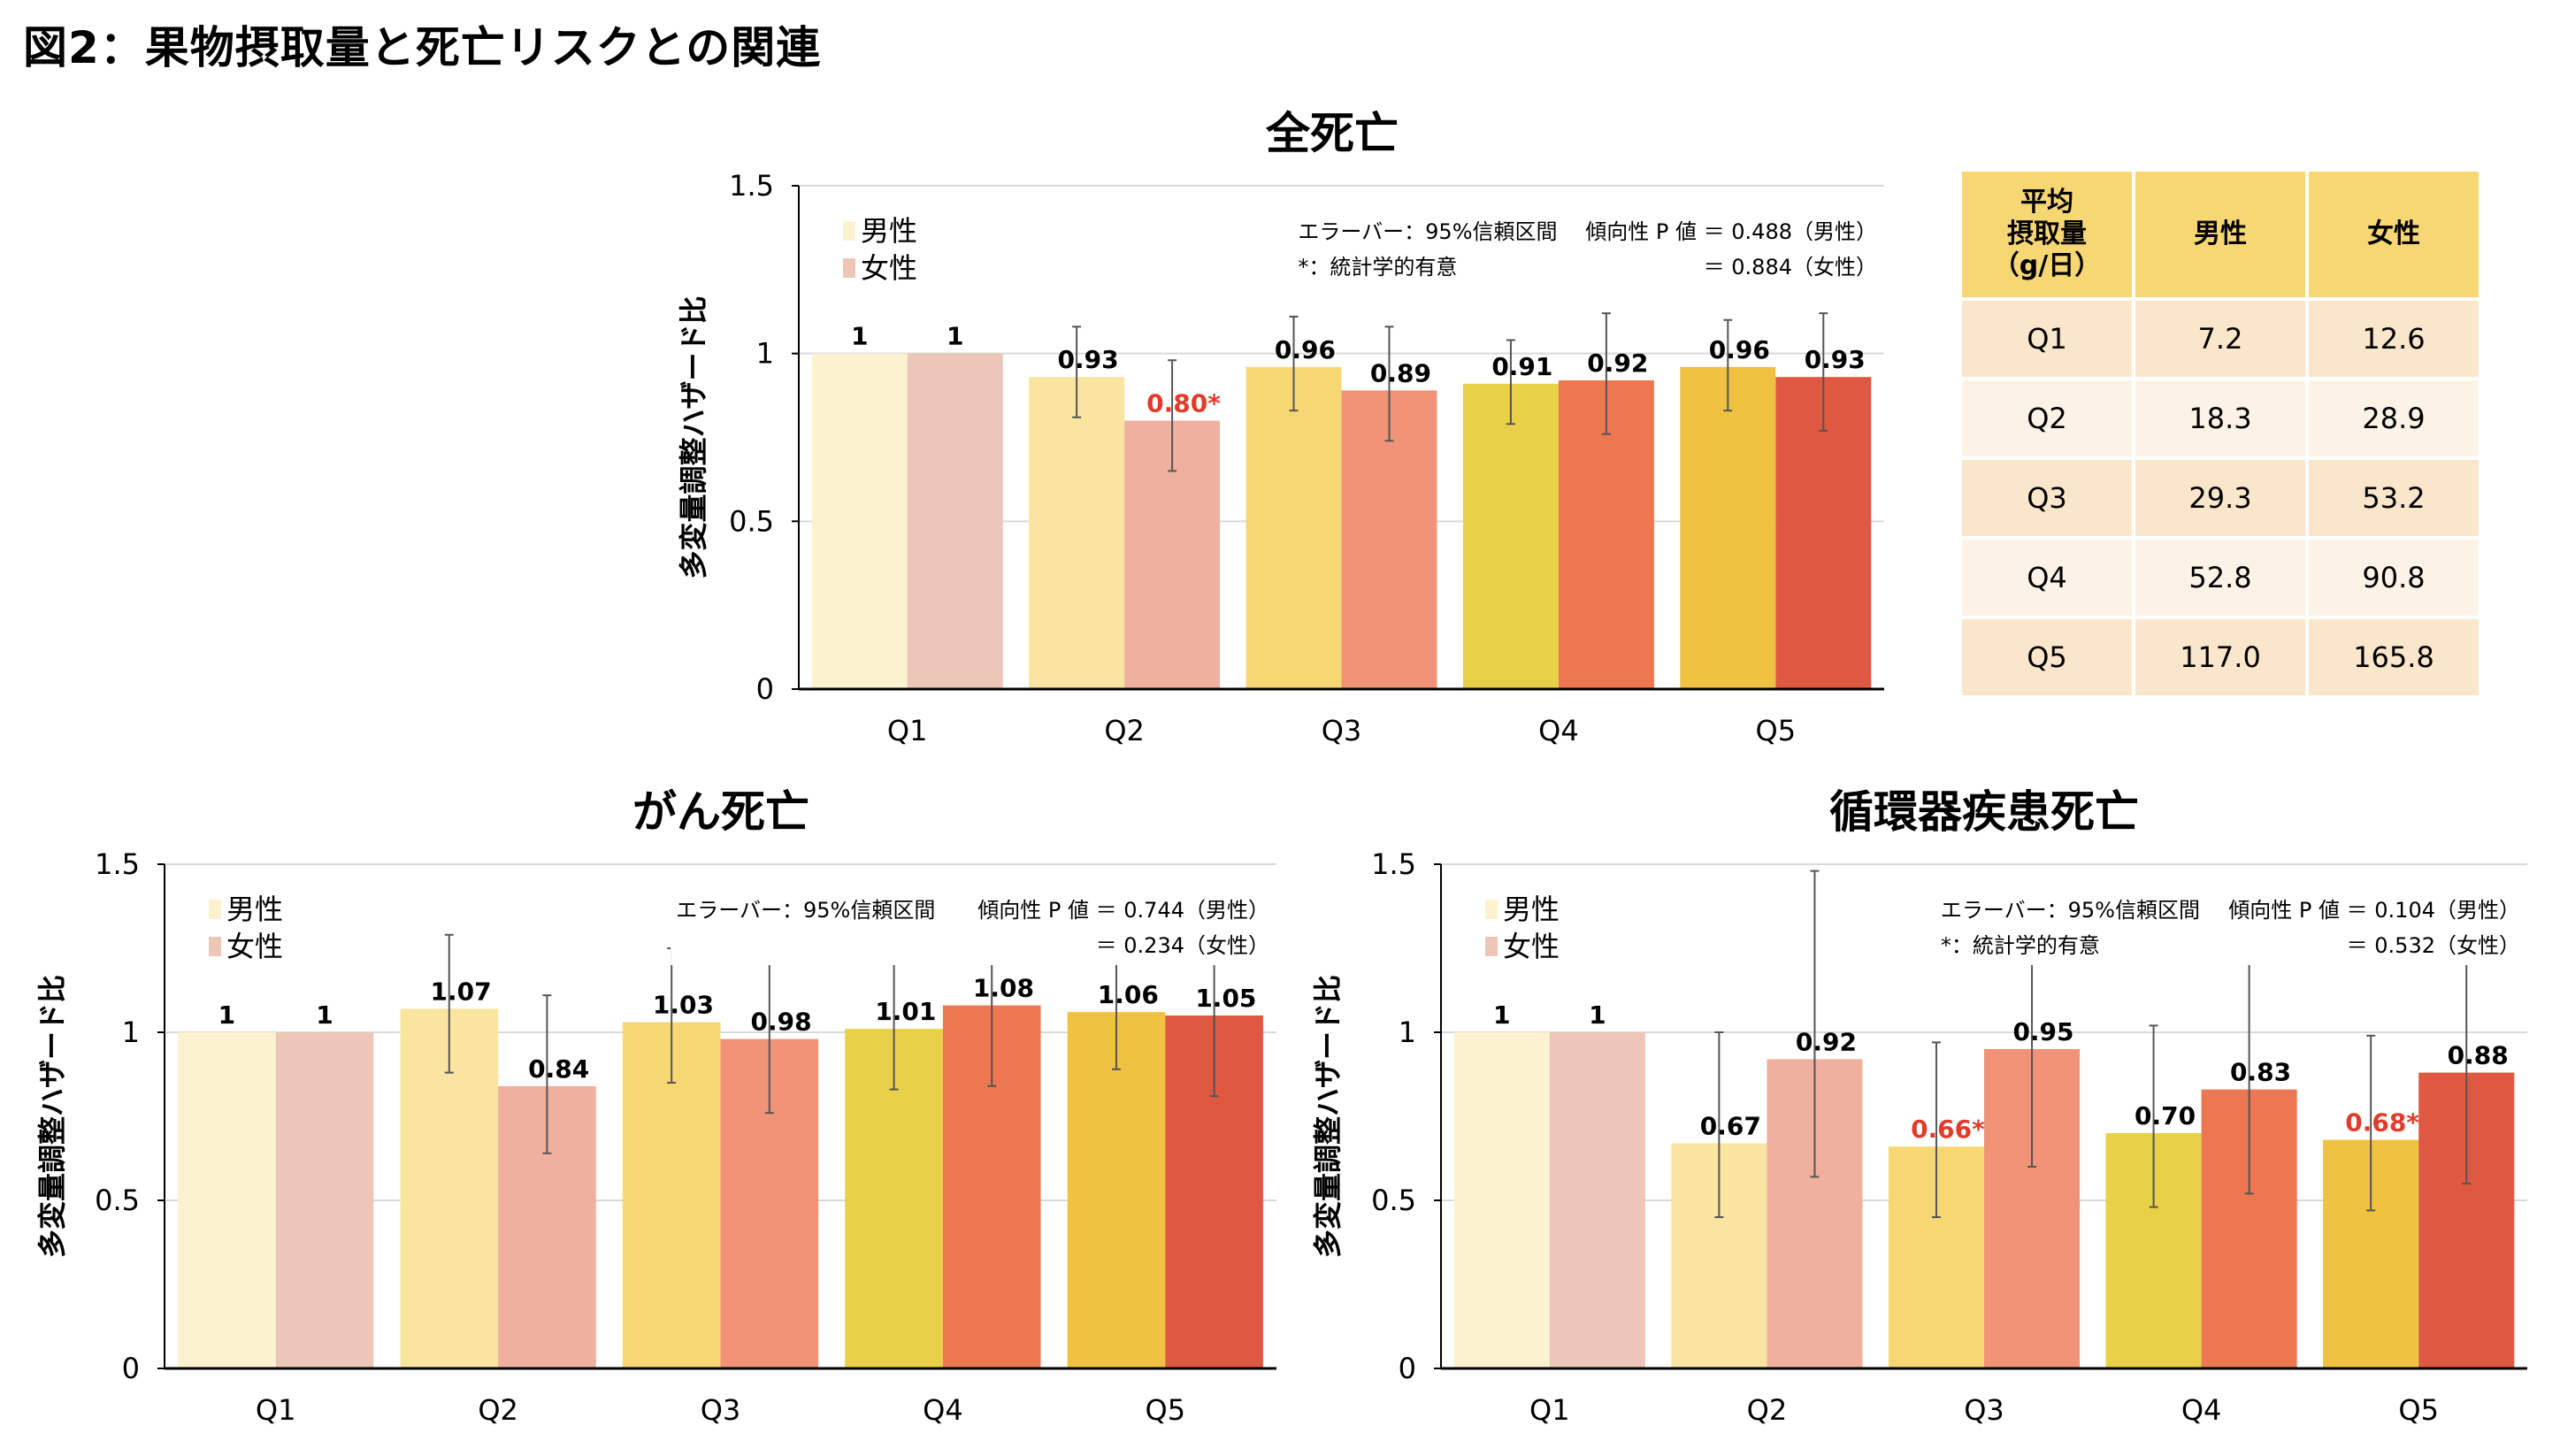 This screenshot has height=1456, width=2560. I want to click on table-cell-male: 117.0, so click(2220, 657).